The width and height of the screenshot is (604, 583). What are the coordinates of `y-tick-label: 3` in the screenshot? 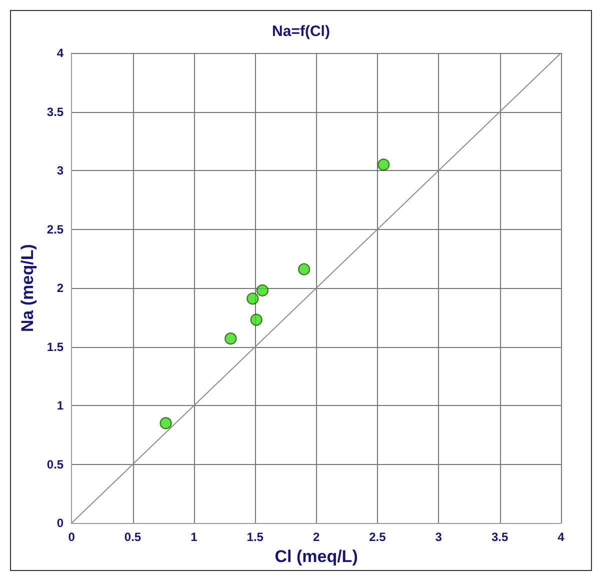 It's located at (60, 171).